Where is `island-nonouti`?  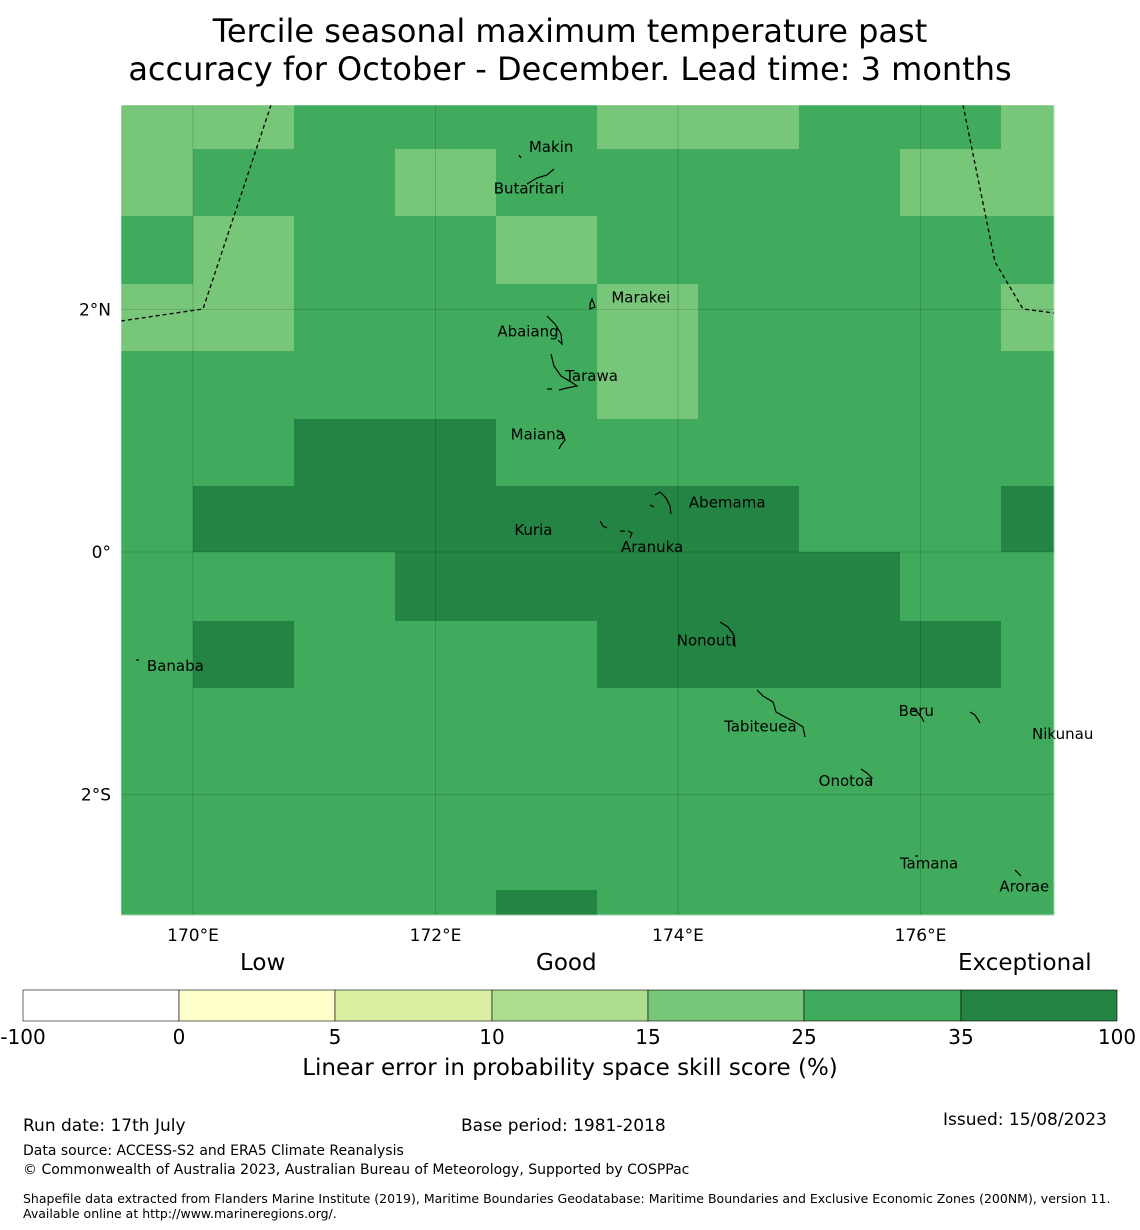 island-nonouti is located at coordinates (727, 634).